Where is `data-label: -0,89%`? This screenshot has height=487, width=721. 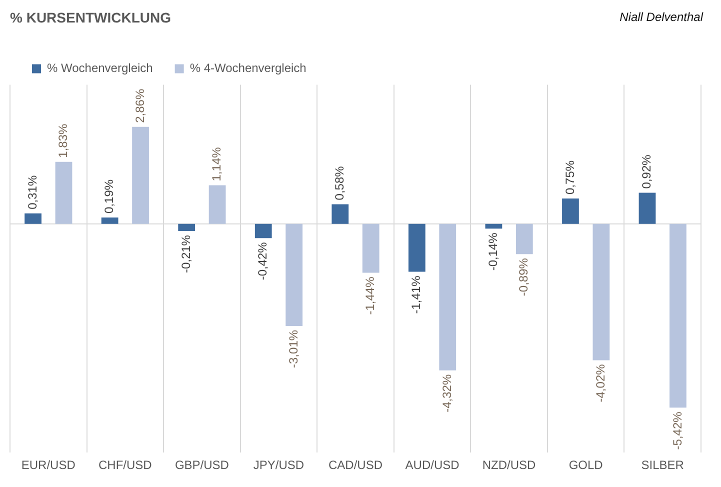
data-label: -0,89% is located at coordinates (523, 277).